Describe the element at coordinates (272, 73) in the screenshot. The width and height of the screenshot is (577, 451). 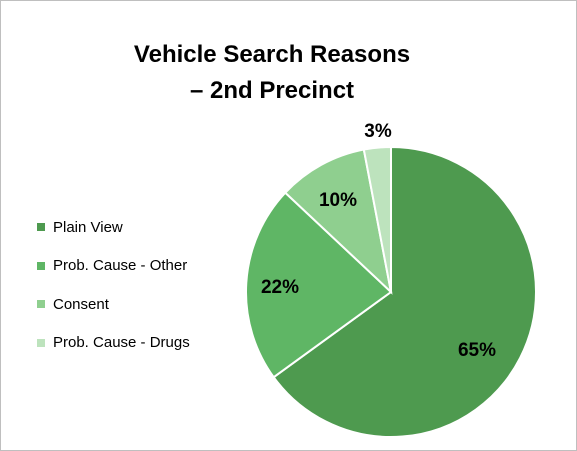
I see `chart-title: Vehicle Search Reasons – 2nd Precinct` at that location.